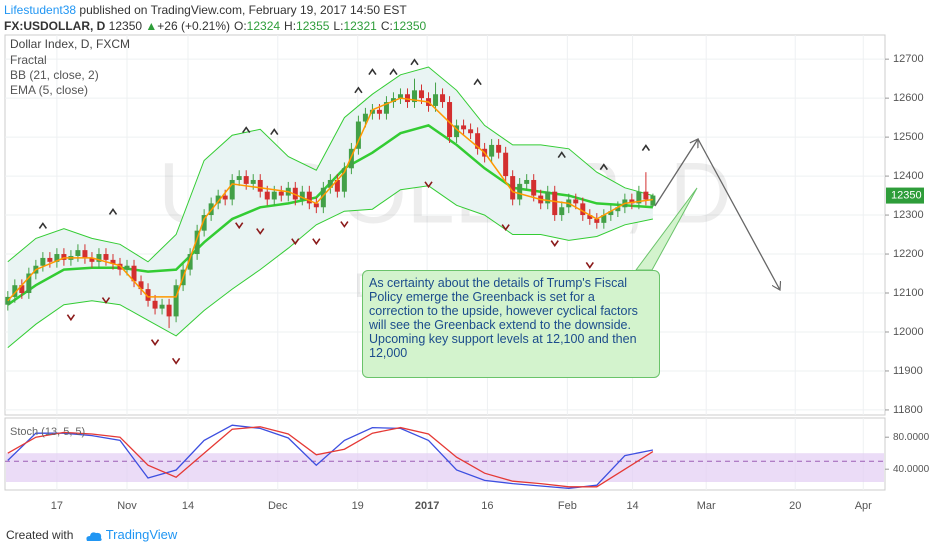 Image resolution: width=932 pixels, height=550 pixels. I want to click on stoch-title: Stoch (13, 5, 5), so click(47, 432).